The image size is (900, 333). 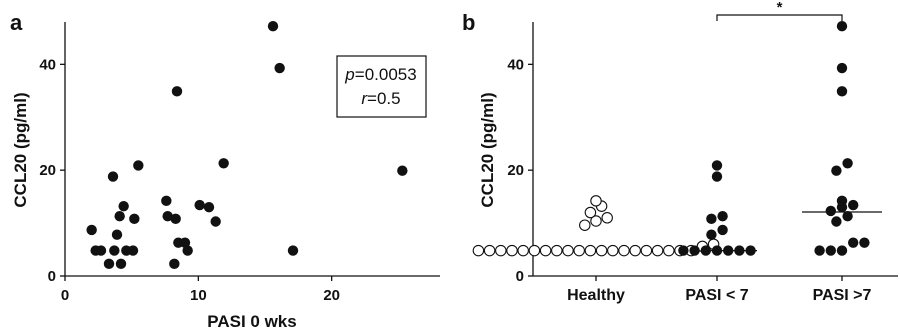 What do you see at coordinates (487, 149) in the screenshot?
I see `panel-b-y-axis-label: CCL20 (pg/ml)` at bounding box center [487, 149].